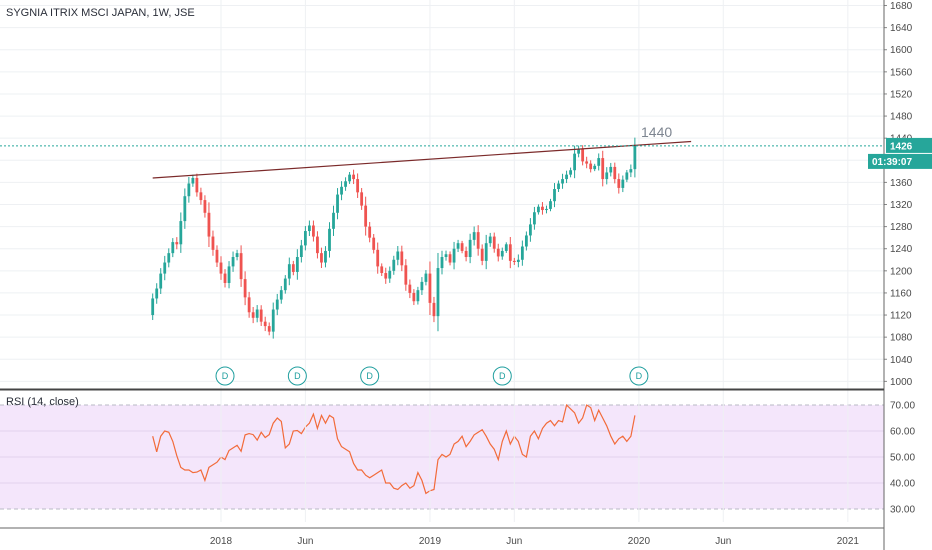 This screenshot has height=550, width=932. Describe the element at coordinates (901, 382) in the screenshot. I see `y-tick-label: 1000` at that location.